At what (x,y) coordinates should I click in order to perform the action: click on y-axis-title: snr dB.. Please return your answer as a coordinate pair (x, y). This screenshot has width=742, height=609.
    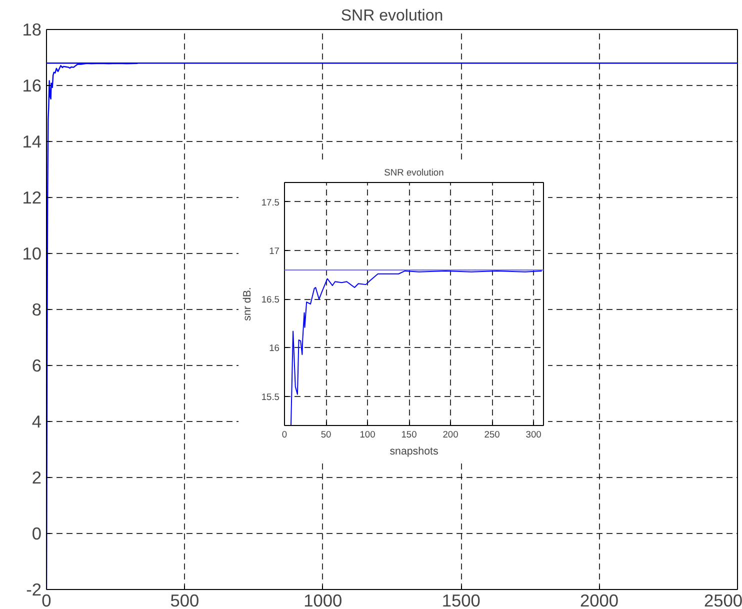
    Looking at the image, I should click on (247, 304).